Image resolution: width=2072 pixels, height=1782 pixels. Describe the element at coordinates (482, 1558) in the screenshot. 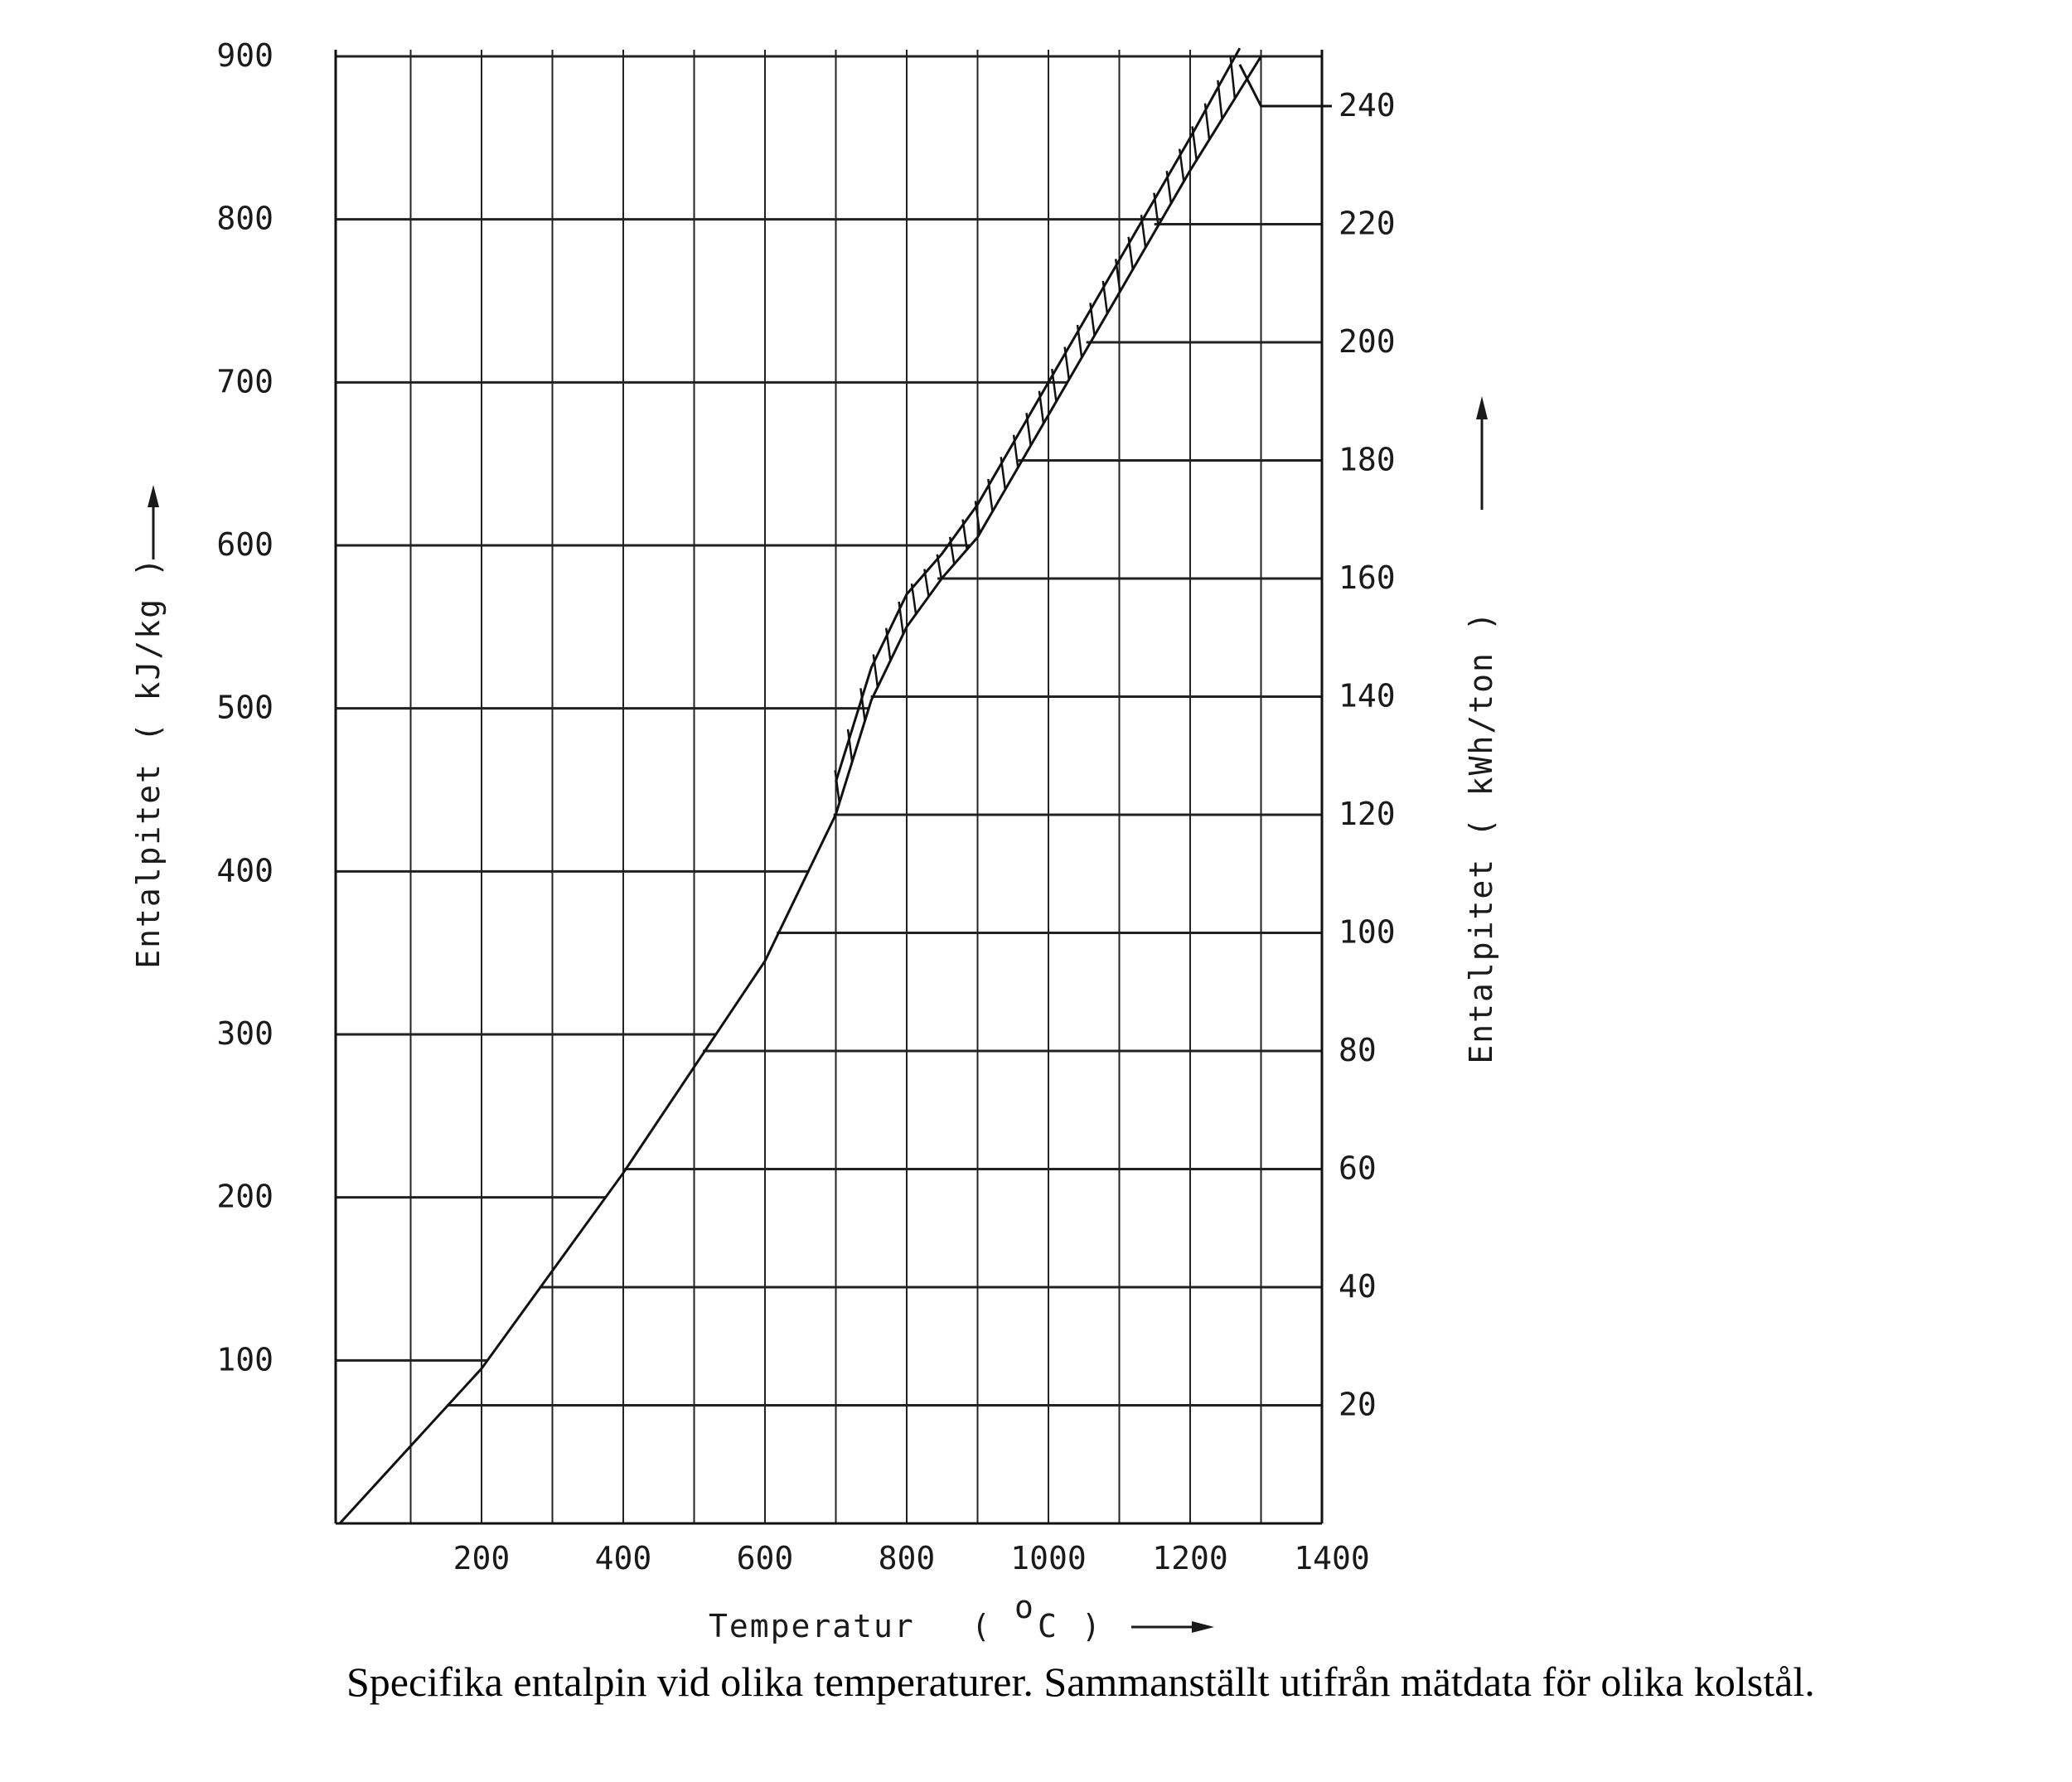

I see `x-tick-label: 200` at that location.